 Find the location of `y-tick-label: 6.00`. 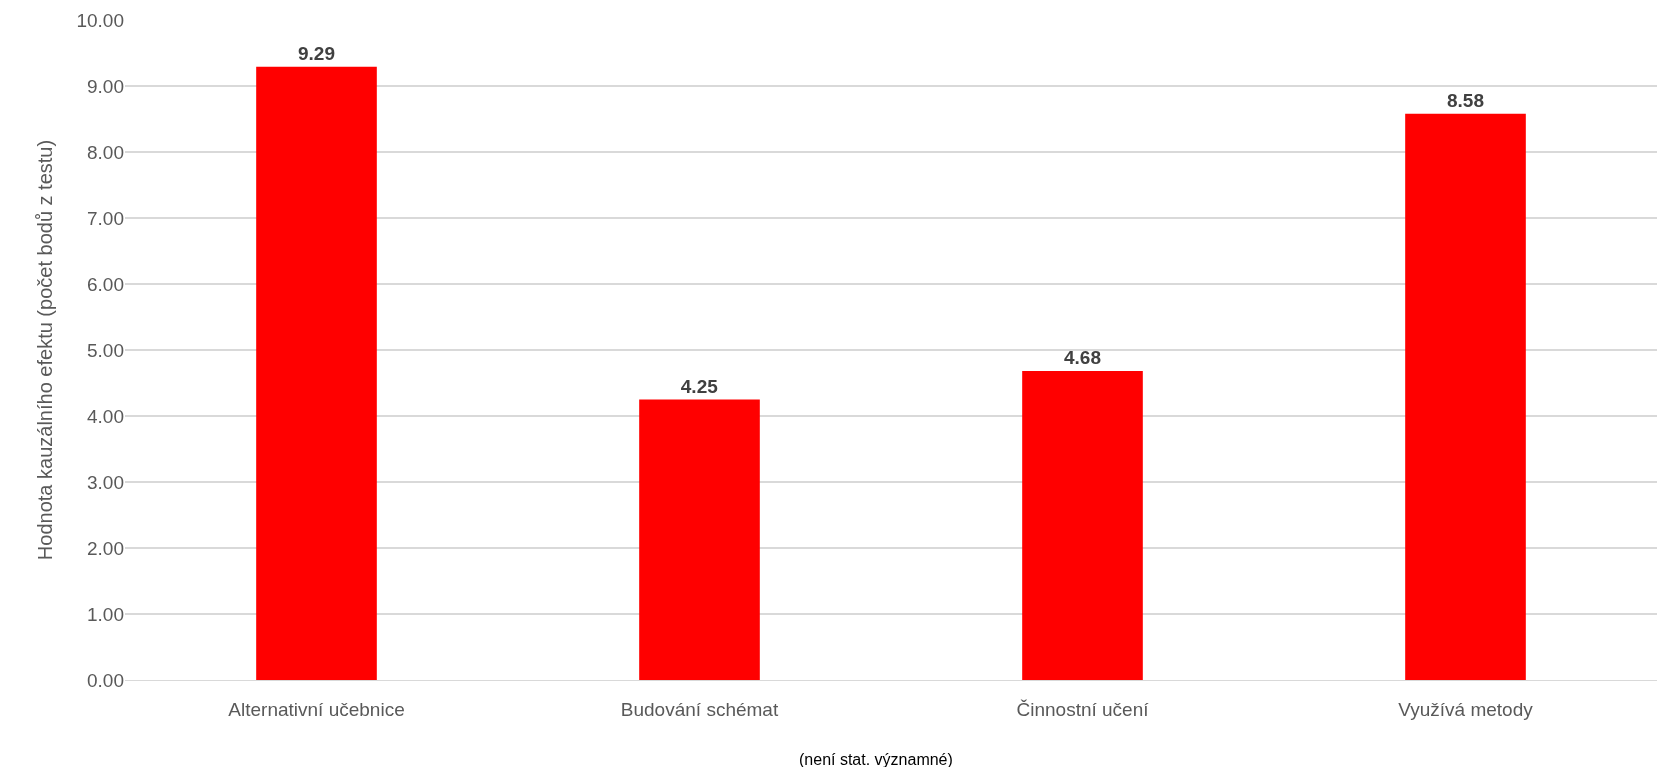

y-tick-label: 6.00 is located at coordinates (105, 284).